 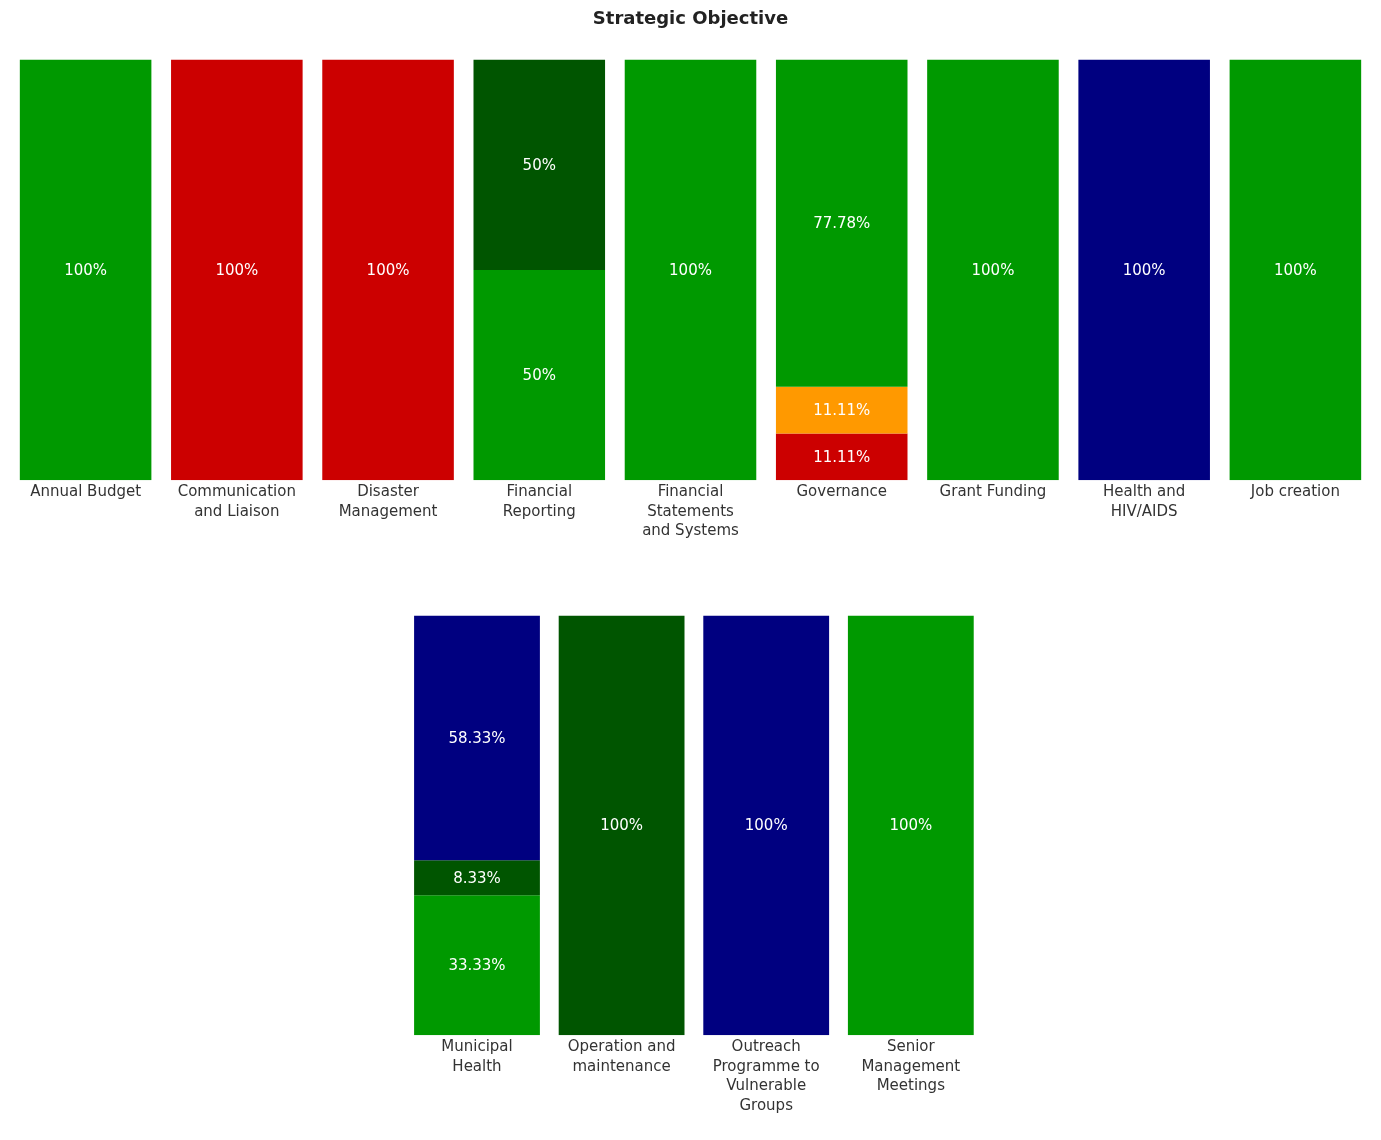 I want to click on data-label: 77.78%, so click(x=842, y=223).